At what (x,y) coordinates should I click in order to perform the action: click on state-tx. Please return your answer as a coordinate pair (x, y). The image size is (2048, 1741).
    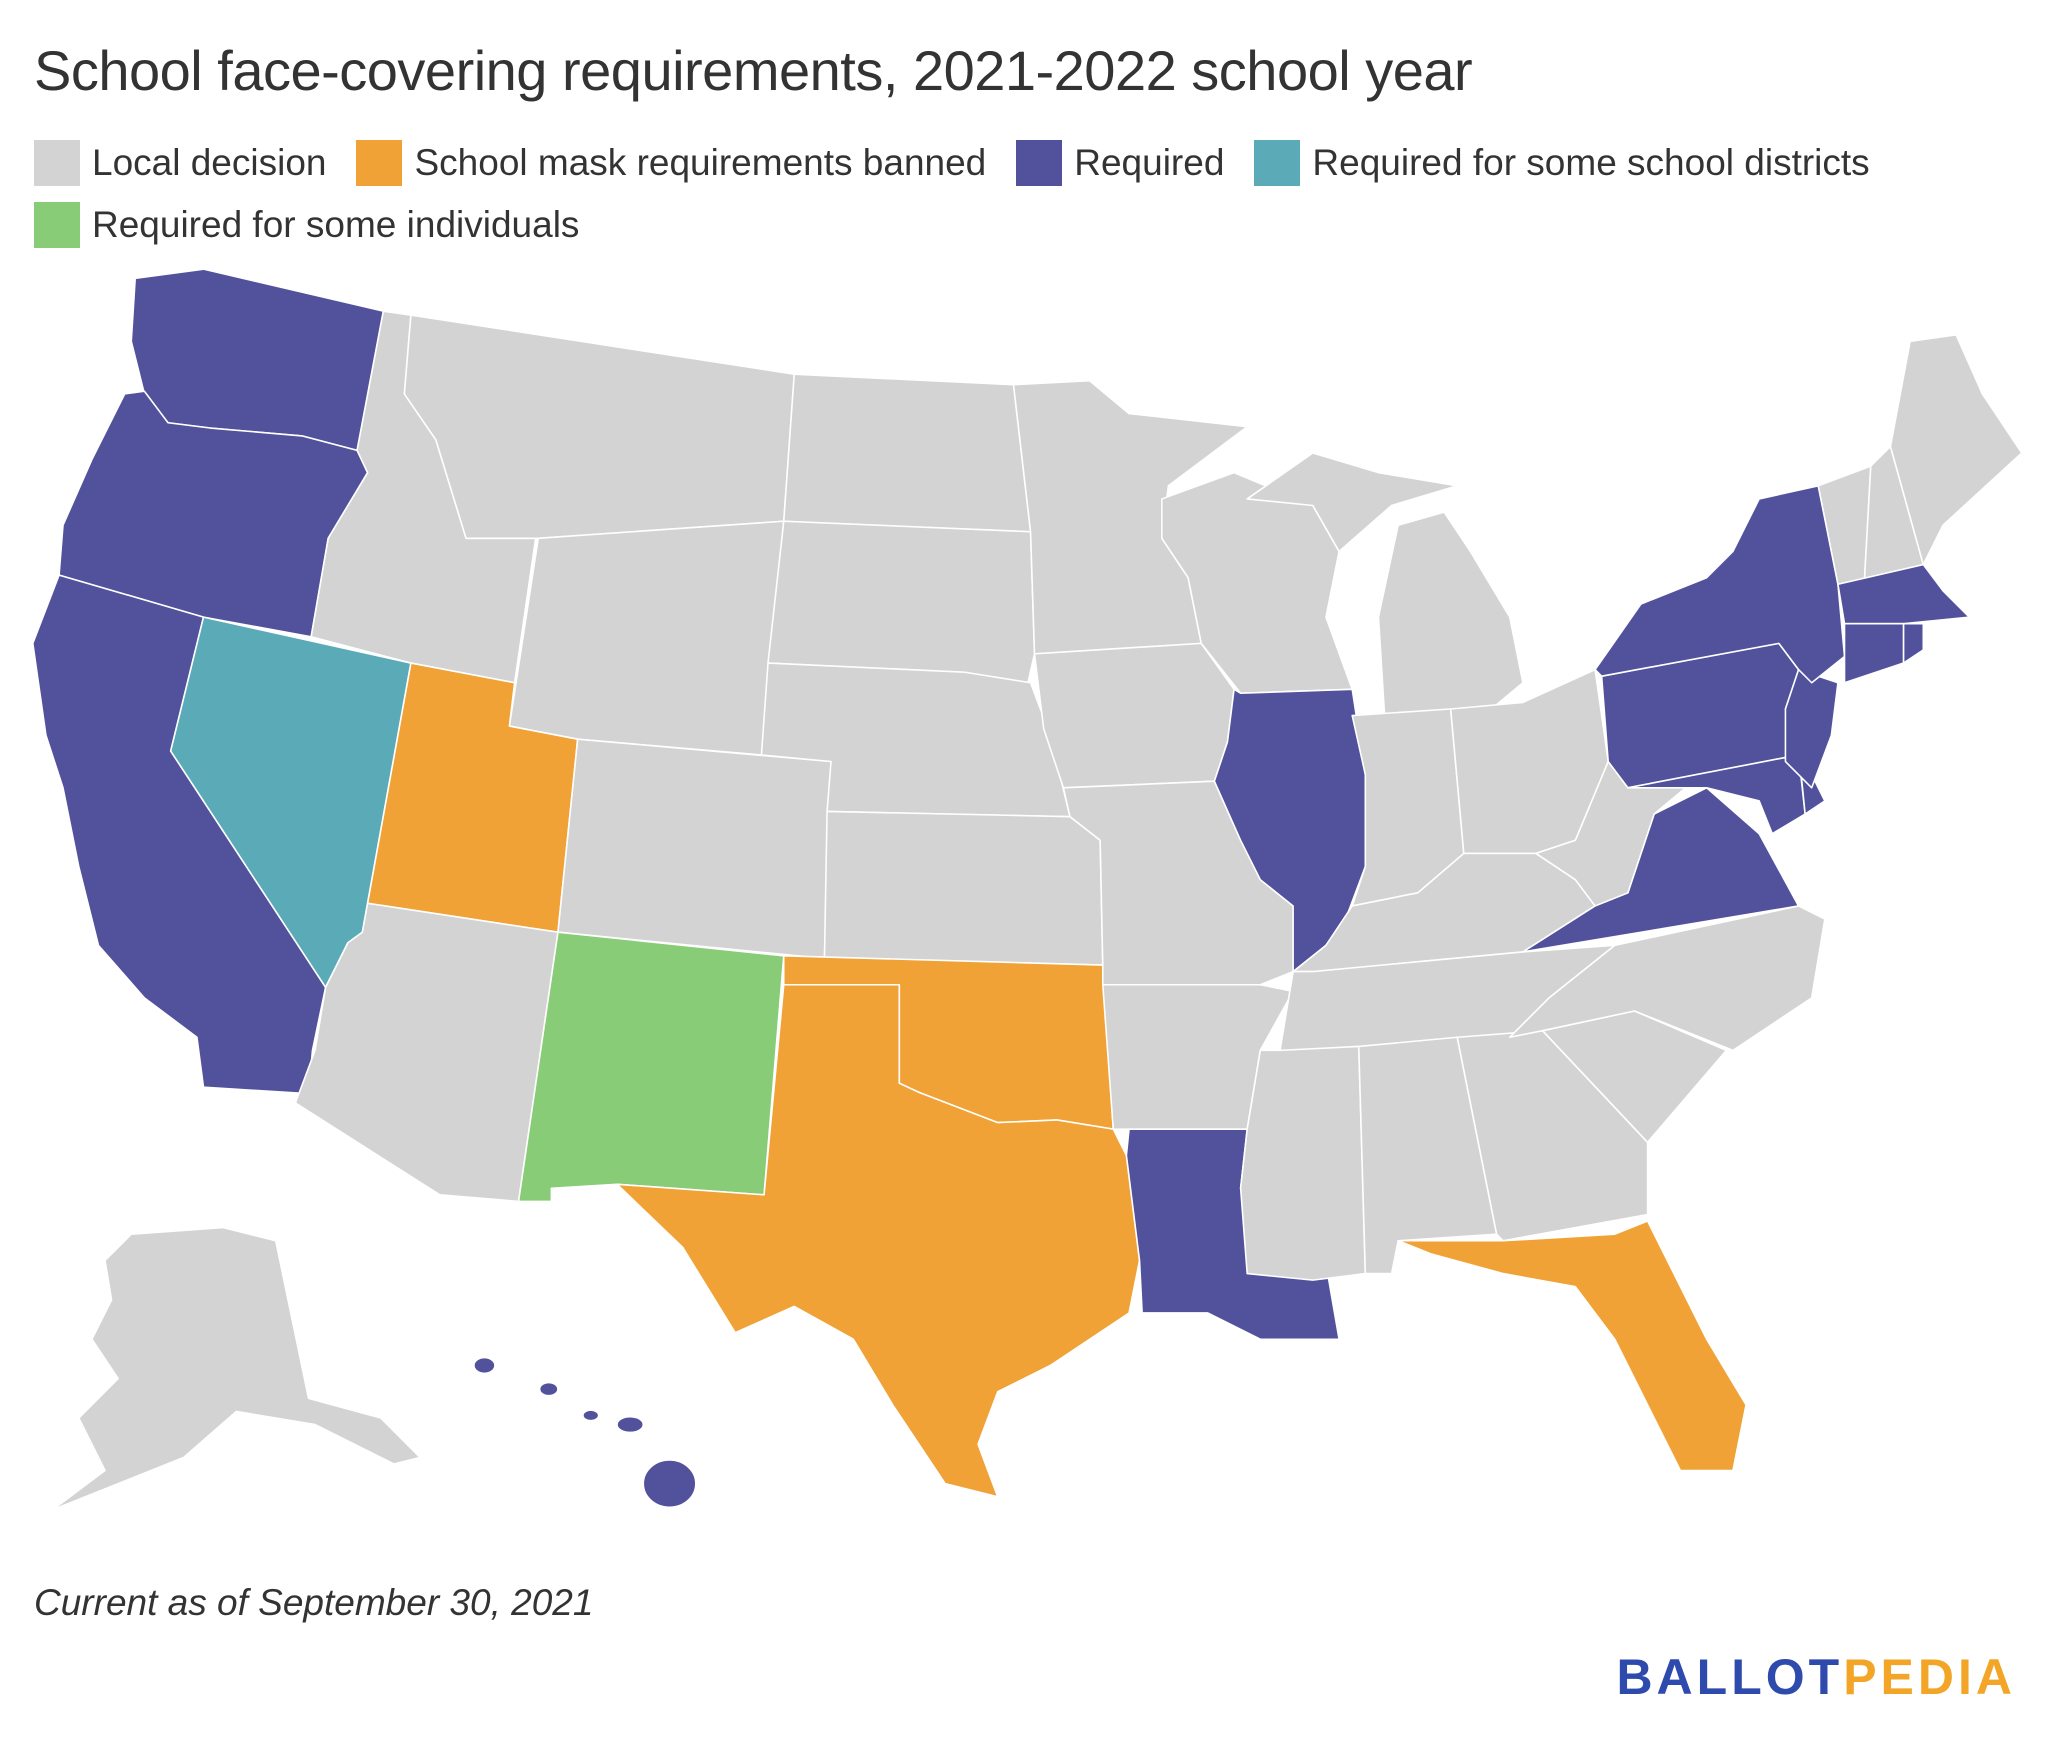
    Looking at the image, I should click on (878, 1240).